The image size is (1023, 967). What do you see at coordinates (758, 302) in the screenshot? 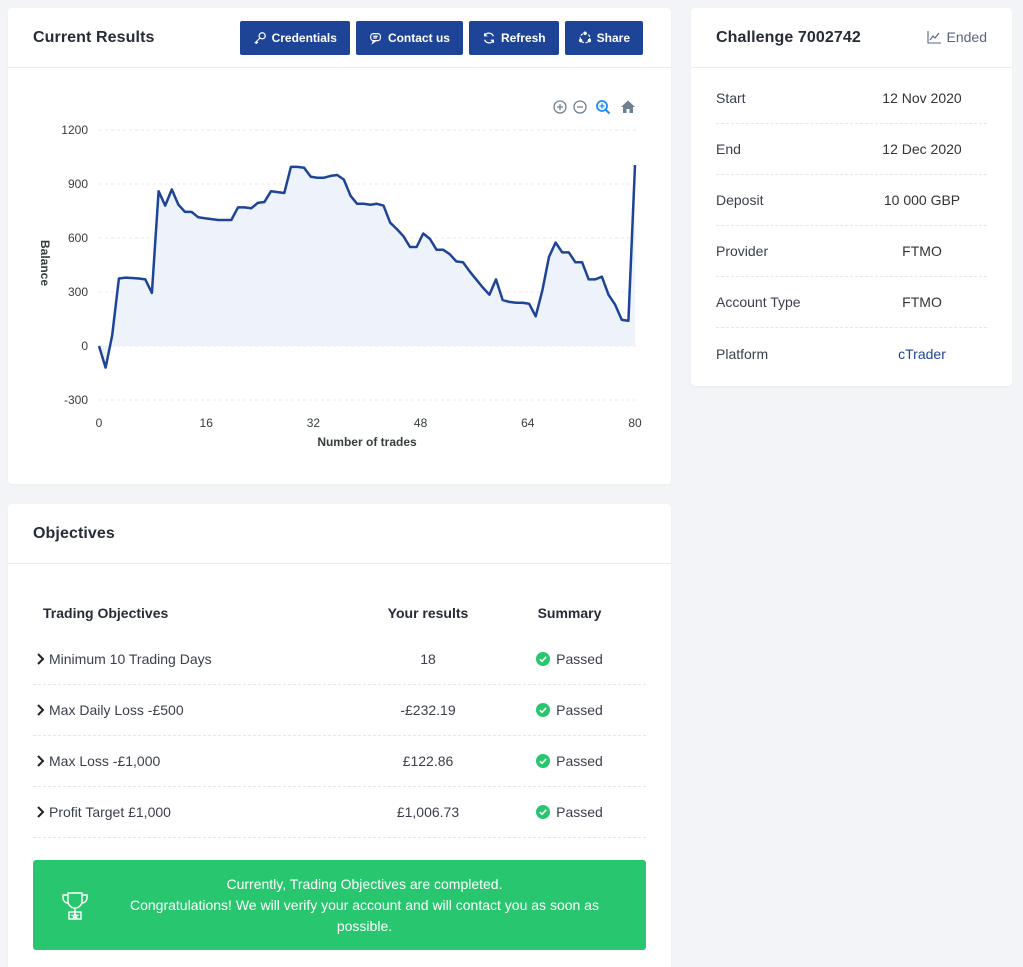
I see `challenge-row-label: Account Type` at bounding box center [758, 302].